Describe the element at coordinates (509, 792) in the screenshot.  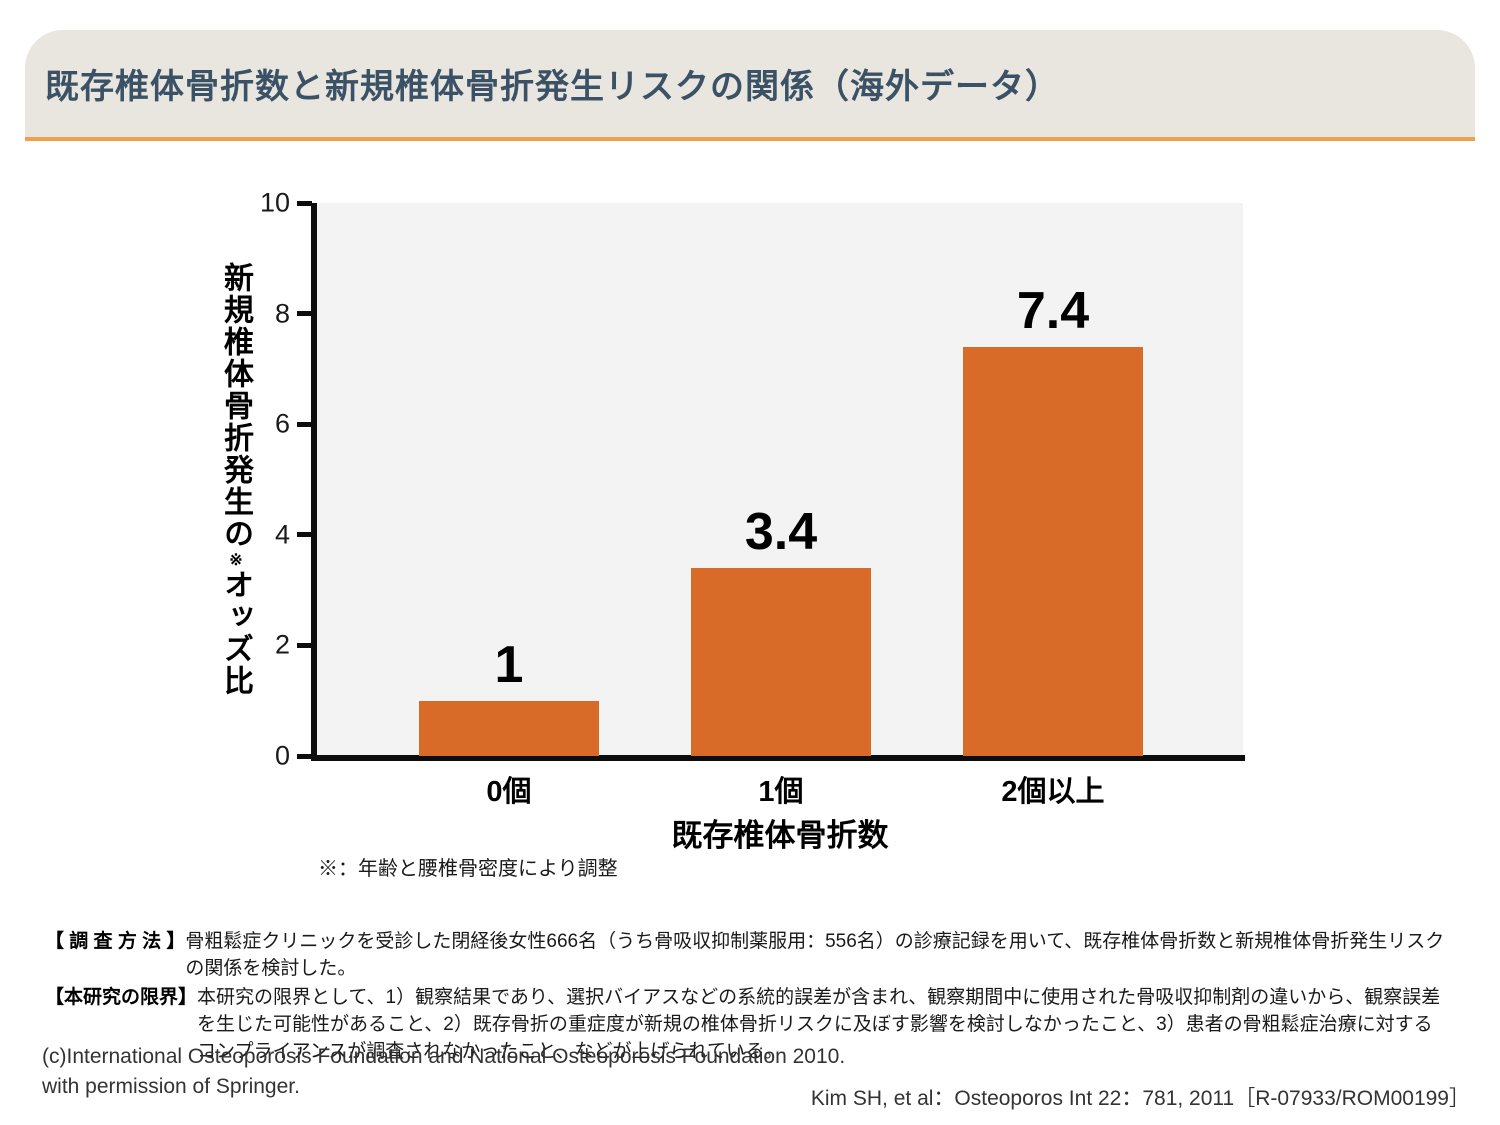
I see `x-tick-label: 0個` at that location.